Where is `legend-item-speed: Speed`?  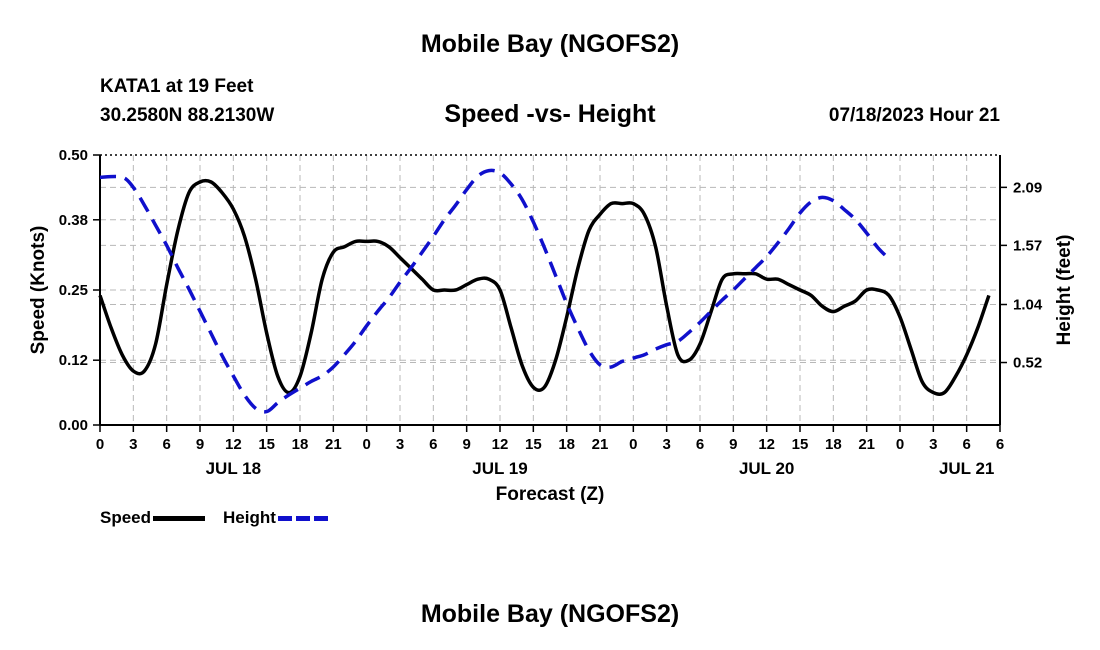 legend-item-speed: Speed is located at coordinates (153, 518).